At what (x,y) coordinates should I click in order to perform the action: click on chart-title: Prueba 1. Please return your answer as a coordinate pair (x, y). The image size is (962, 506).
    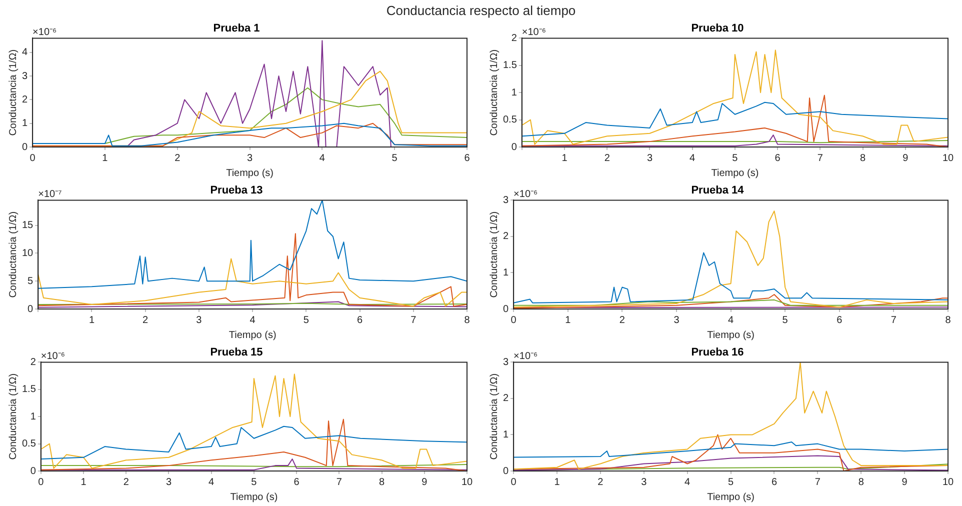
    Looking at the image, I should click on (236, 28).